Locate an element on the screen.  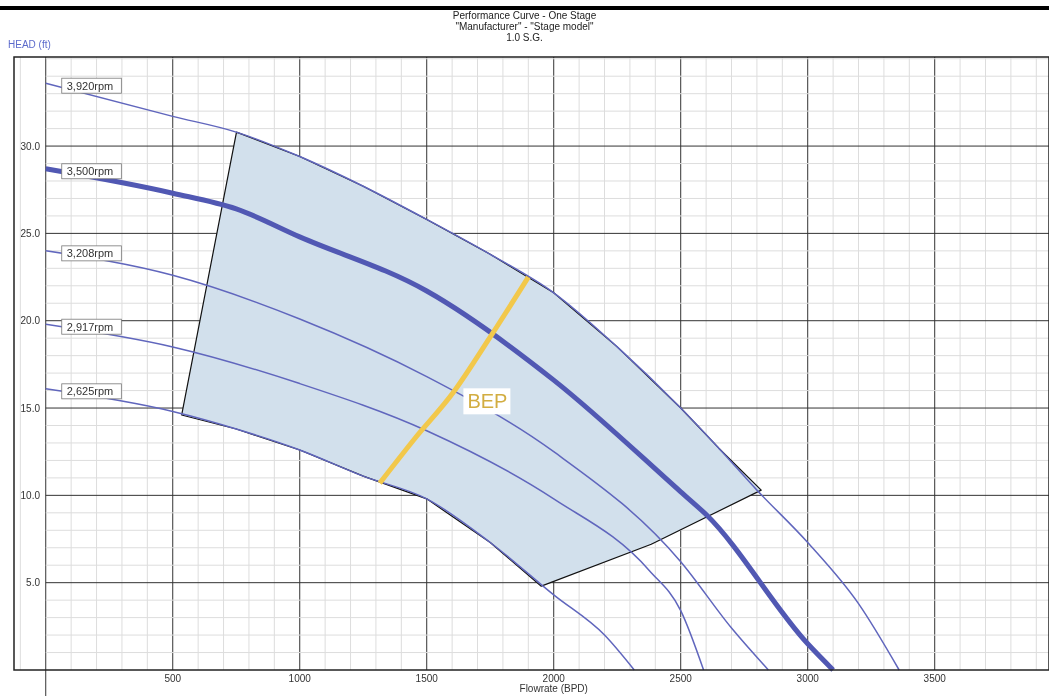
series-label: 2,917rpm is located at coordinates (90, 326).